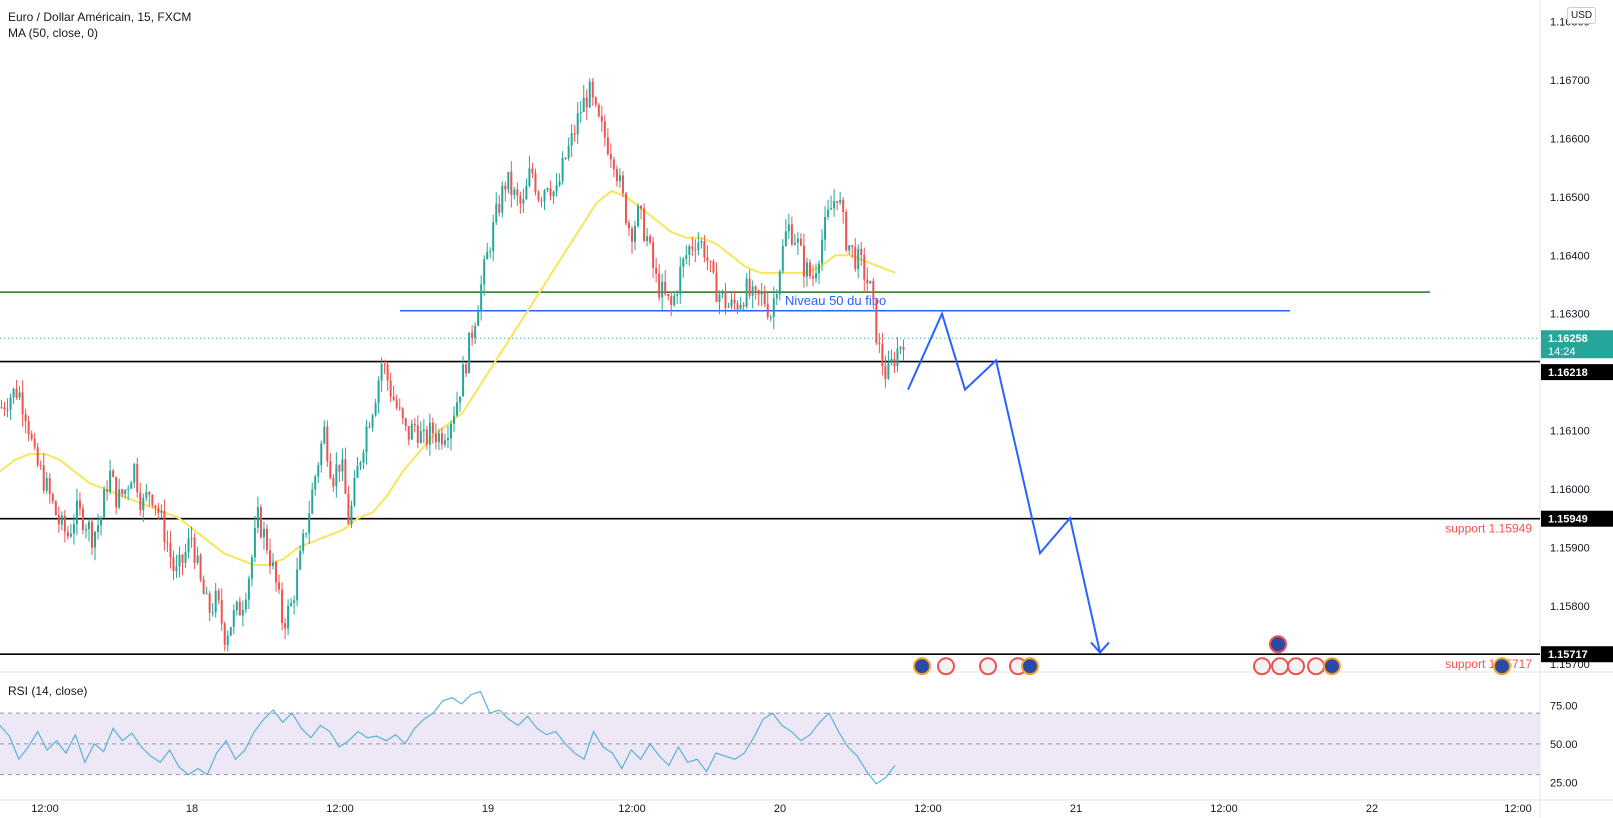 This screenshot has height=818, width=1613. I want to click on ma-indicator-label: MA (50, close, 0), so click(53, 33).